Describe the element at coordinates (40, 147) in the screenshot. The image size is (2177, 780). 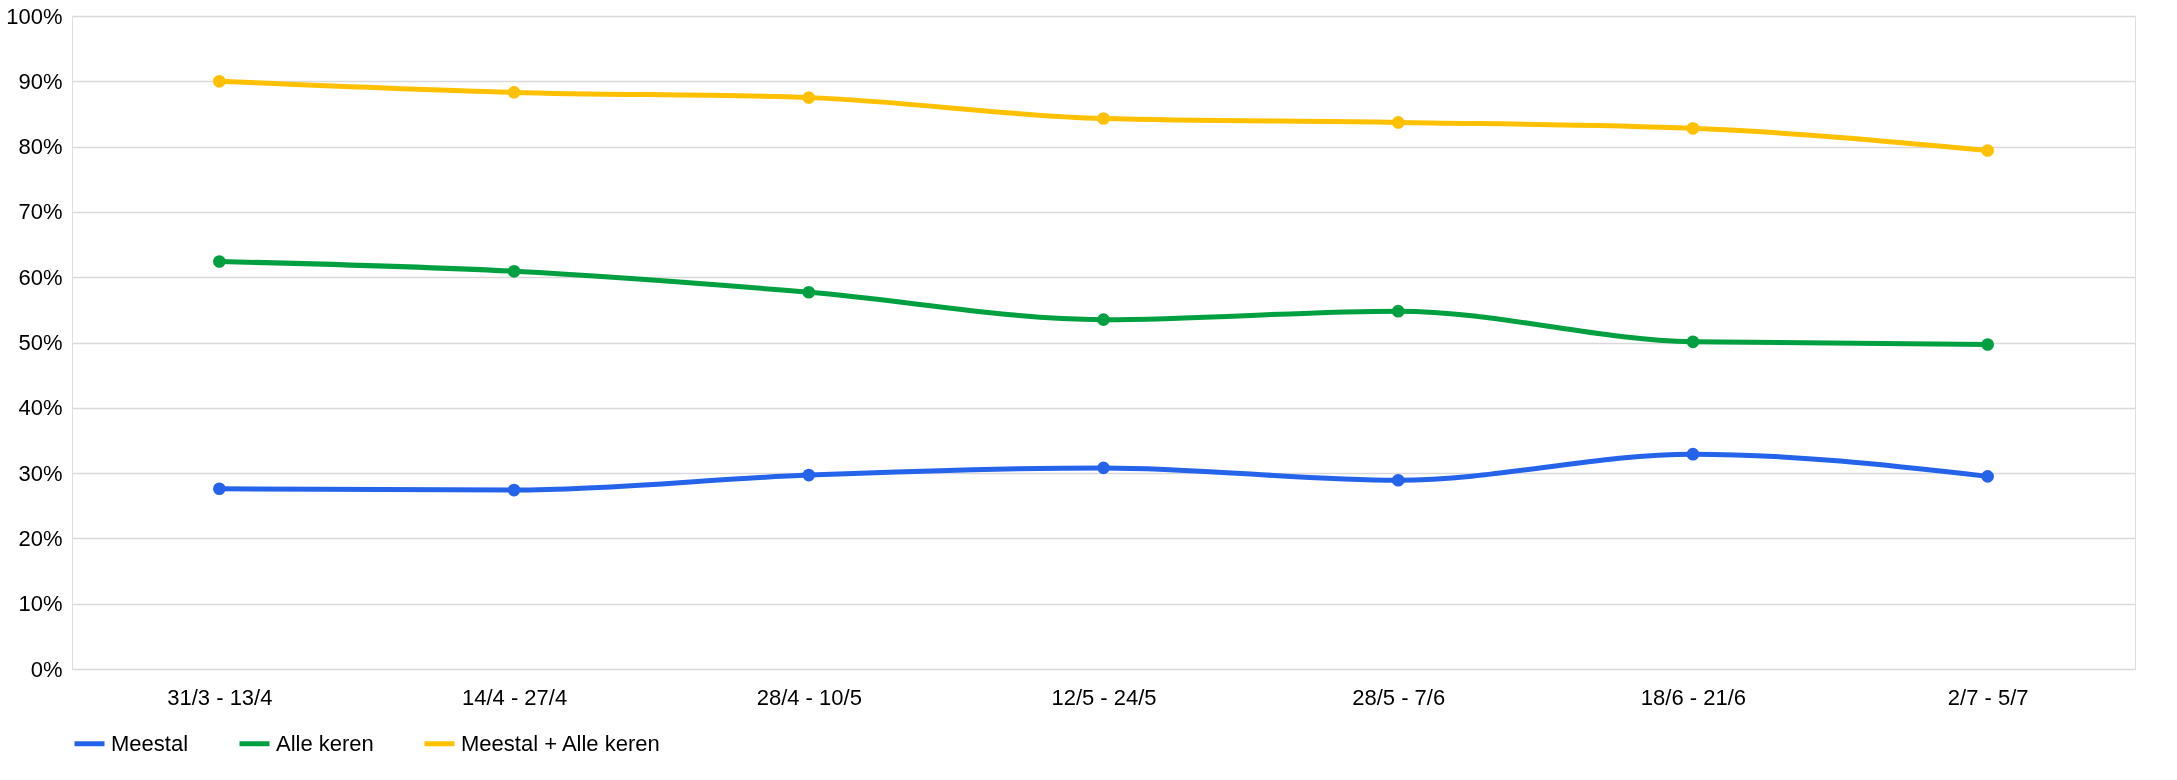
I see `y-tick-label: 80%` at that location.